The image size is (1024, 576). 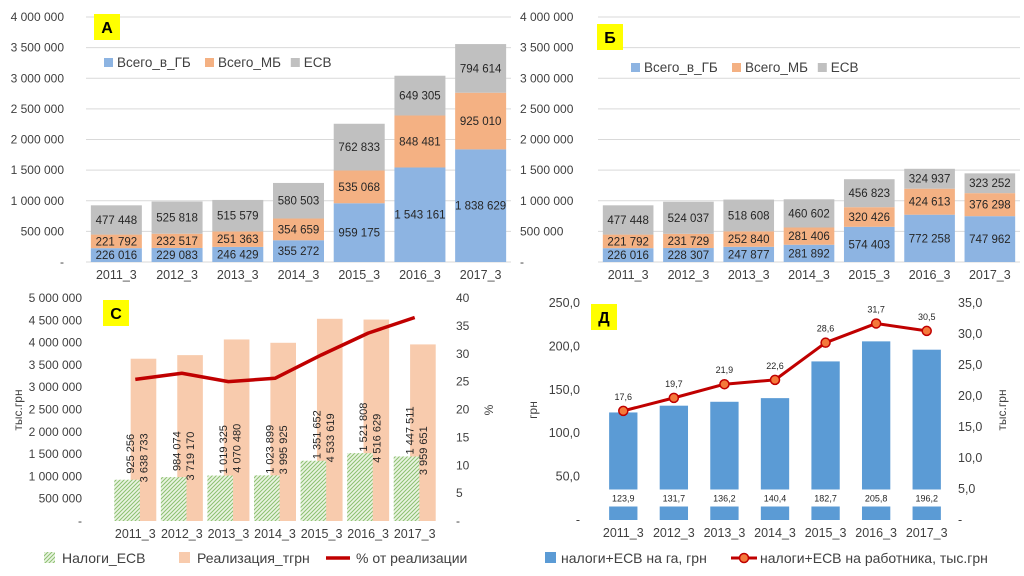 What do you see at coordinates (568, 477) in the screenshot?
I see `y-tick-label: 50,0` at bounding box center [568, 477].